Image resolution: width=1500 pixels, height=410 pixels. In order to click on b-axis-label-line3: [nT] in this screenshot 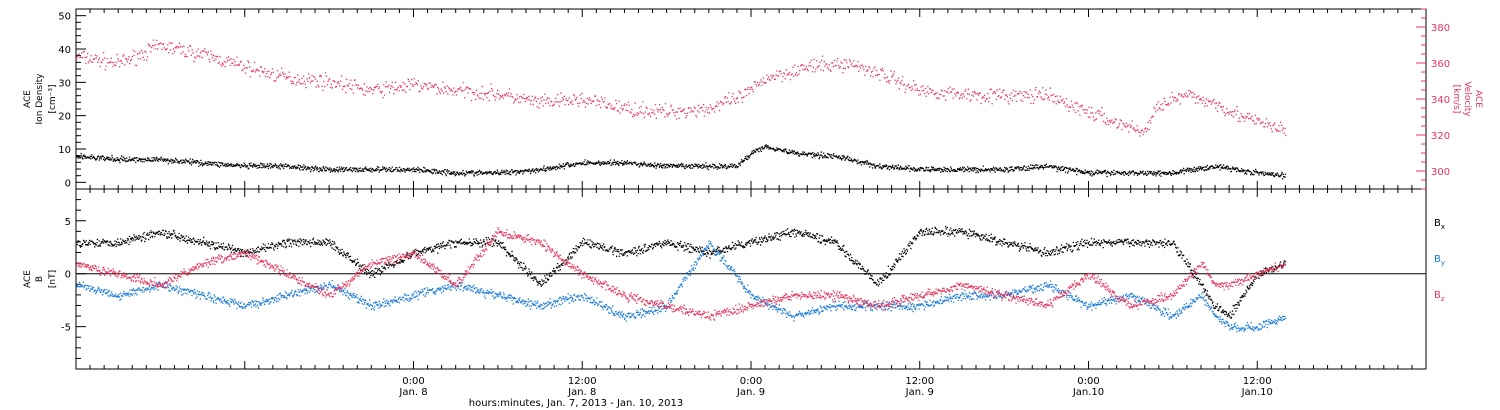, I will do `click(53, 279)`.